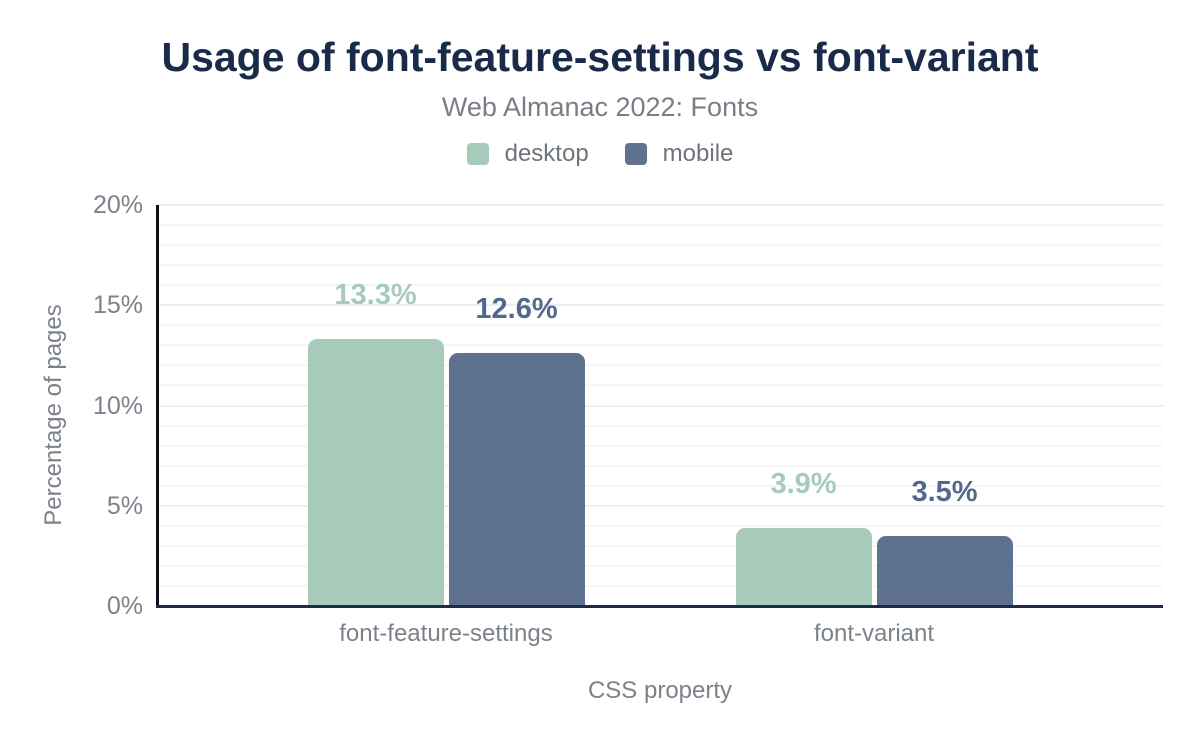 The height and width of the screenshot is (742, 1200). Describe the element at coordinates (600, 107) in the screenshot. I see `chart-subtitle: Web Almanac 2022: Fonts` at that location.